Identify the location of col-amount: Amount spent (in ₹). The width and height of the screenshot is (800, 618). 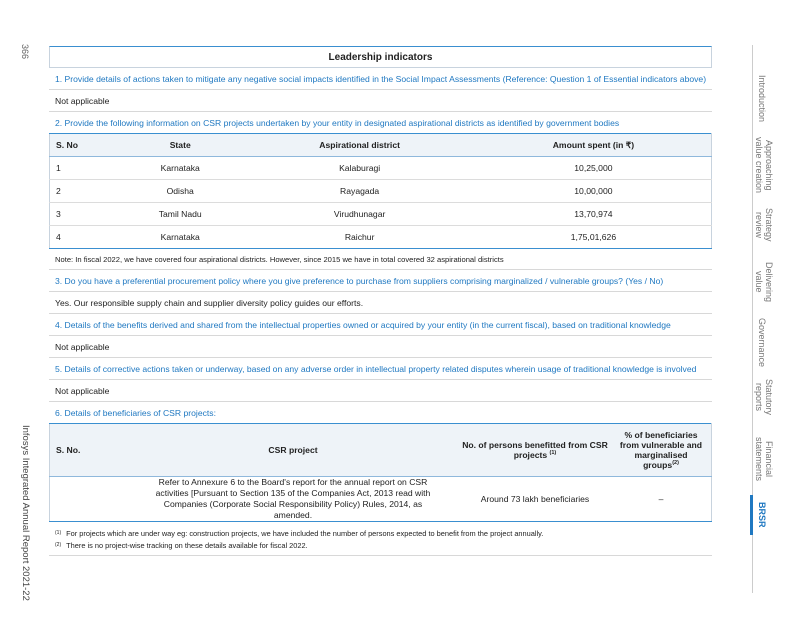
(593, 145).